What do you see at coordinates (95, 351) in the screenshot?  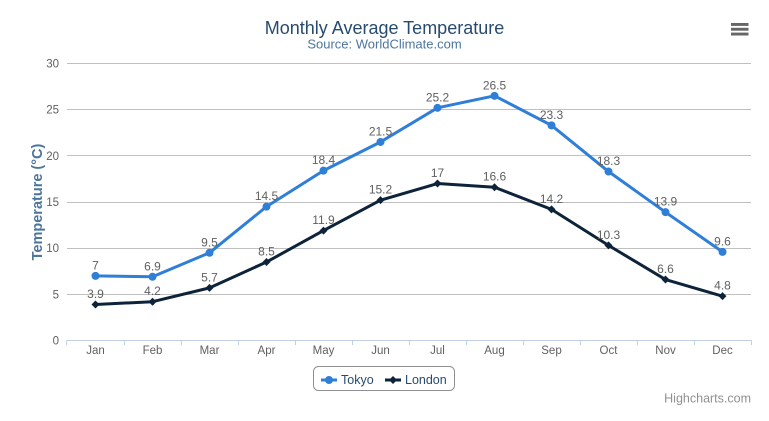 I see `svg-text: Jan` at bounding box center [95, 351].